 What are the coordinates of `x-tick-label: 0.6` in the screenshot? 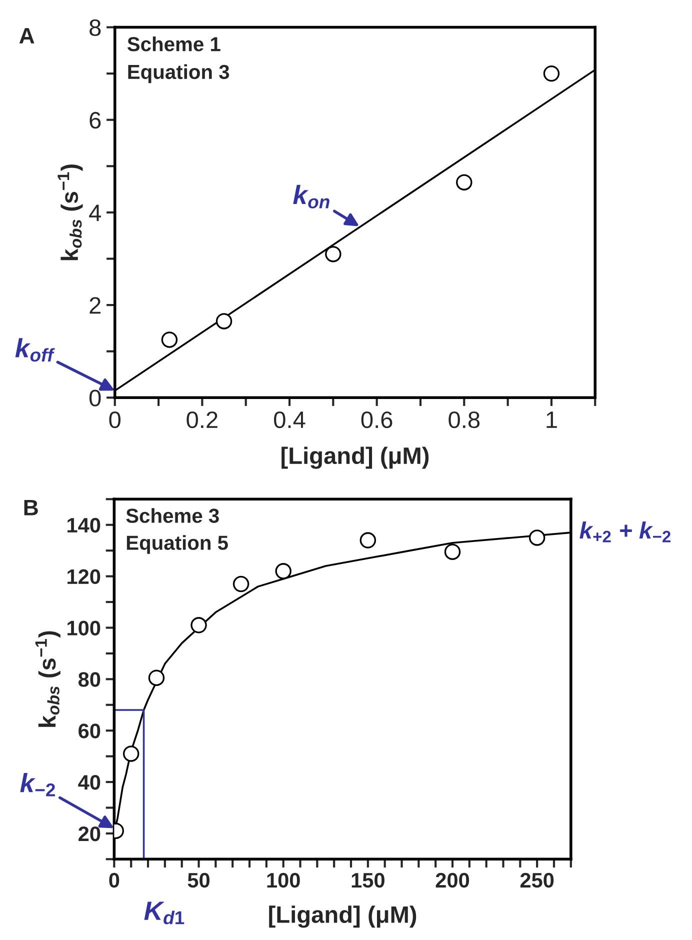 It's located at (376, 419).